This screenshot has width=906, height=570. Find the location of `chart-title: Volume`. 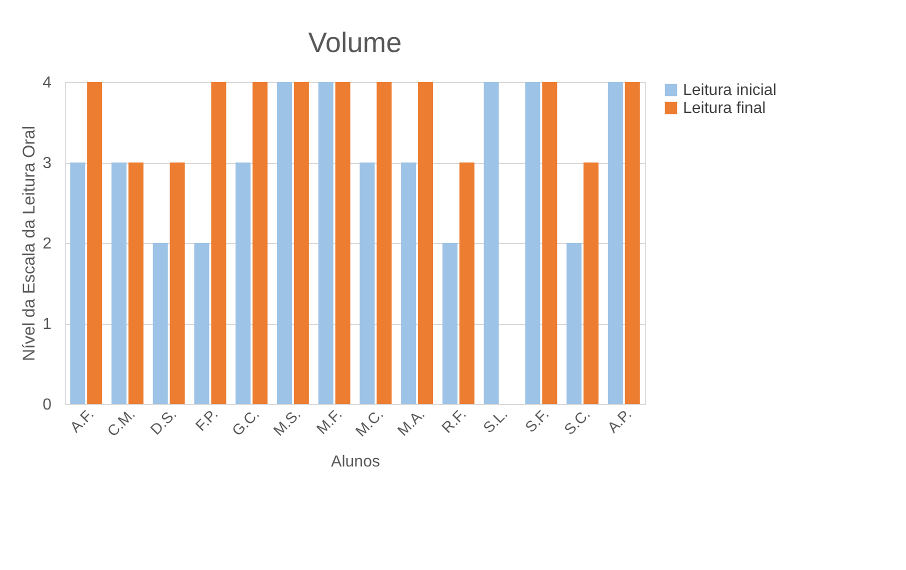

chart-title: Volume is located at coordinates (355, 42).